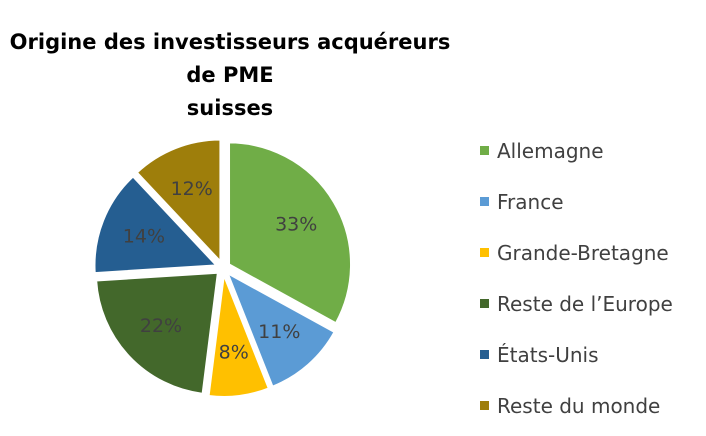  I want to click on legend-label-3: Reste de l’Europe, so click(585, 303).